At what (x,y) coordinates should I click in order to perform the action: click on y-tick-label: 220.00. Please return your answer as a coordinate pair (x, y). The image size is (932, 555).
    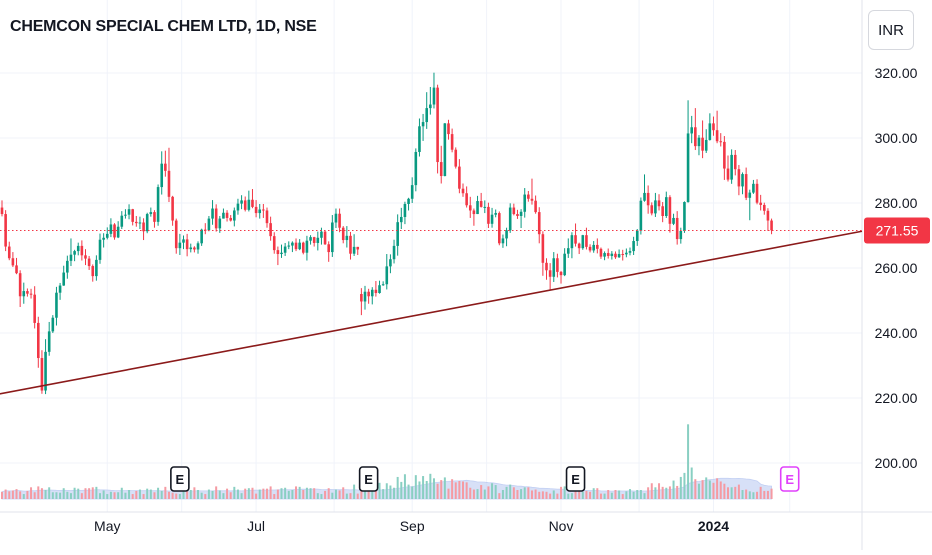
    Looking at the image, I should click on (896, 398).